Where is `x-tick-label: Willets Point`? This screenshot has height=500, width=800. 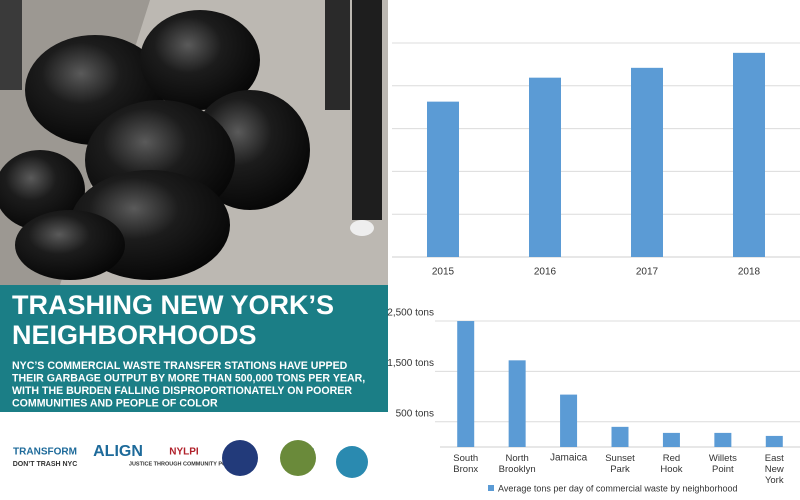
x-tick-label: Willets Point is located at coordinates (723, 464).